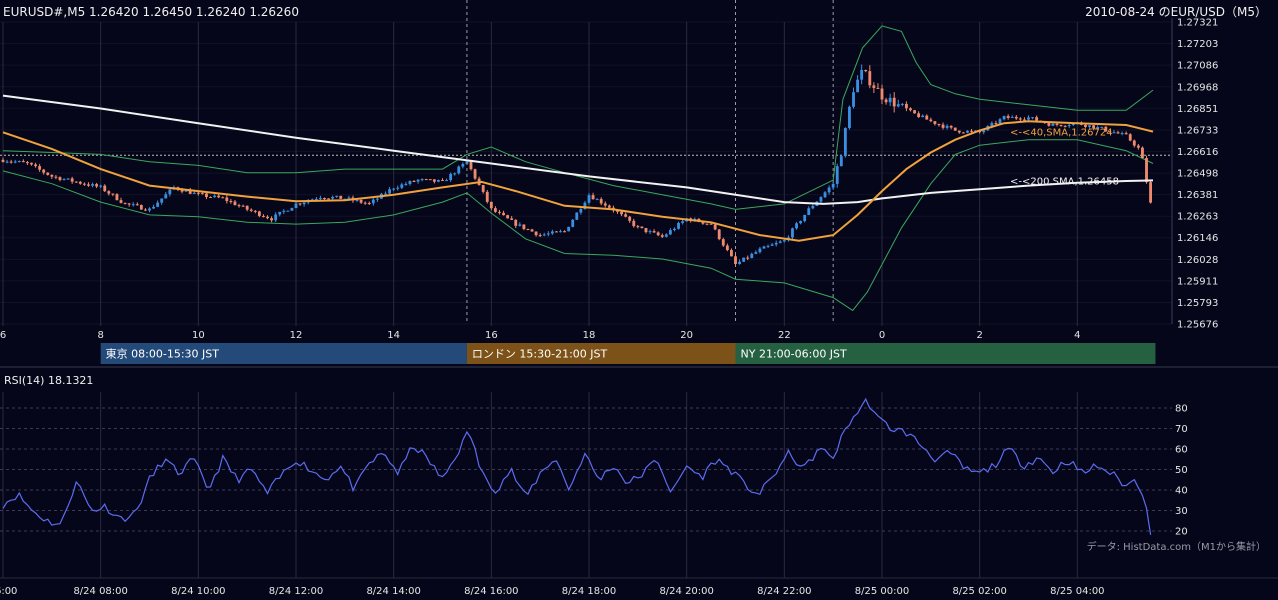 The image size is (1278, 600). Describe the element at coordinates (1176, 546) in the screenshot. I see `data-credit: データ: HistData.com（M1から集計）` at that location.